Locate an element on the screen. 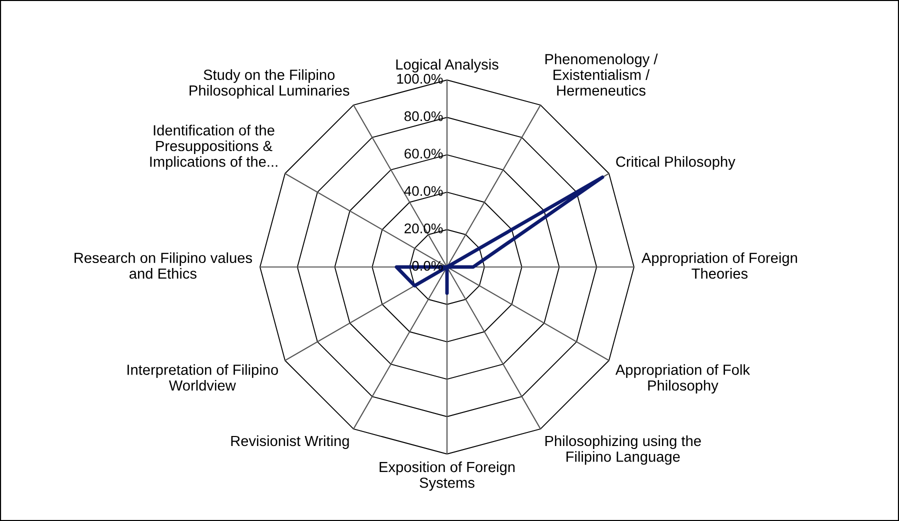 This screenshot has height=521, width=899. y-tick-label: 100.0% is located at coordinates (420, 79).